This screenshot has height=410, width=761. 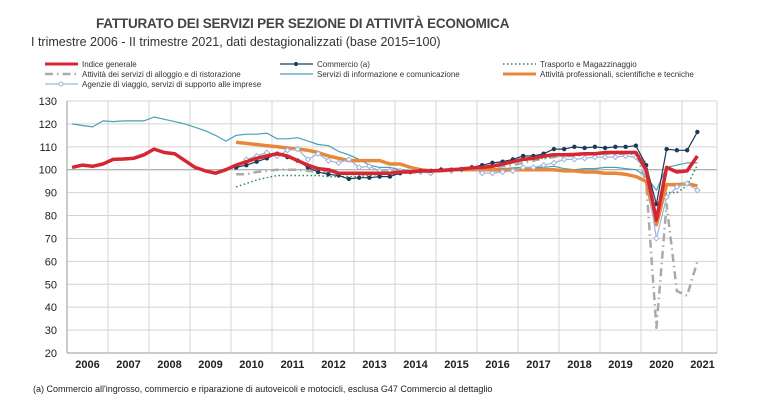 I want to click on x-tick-label: 2021, so click(x=702, y=365).